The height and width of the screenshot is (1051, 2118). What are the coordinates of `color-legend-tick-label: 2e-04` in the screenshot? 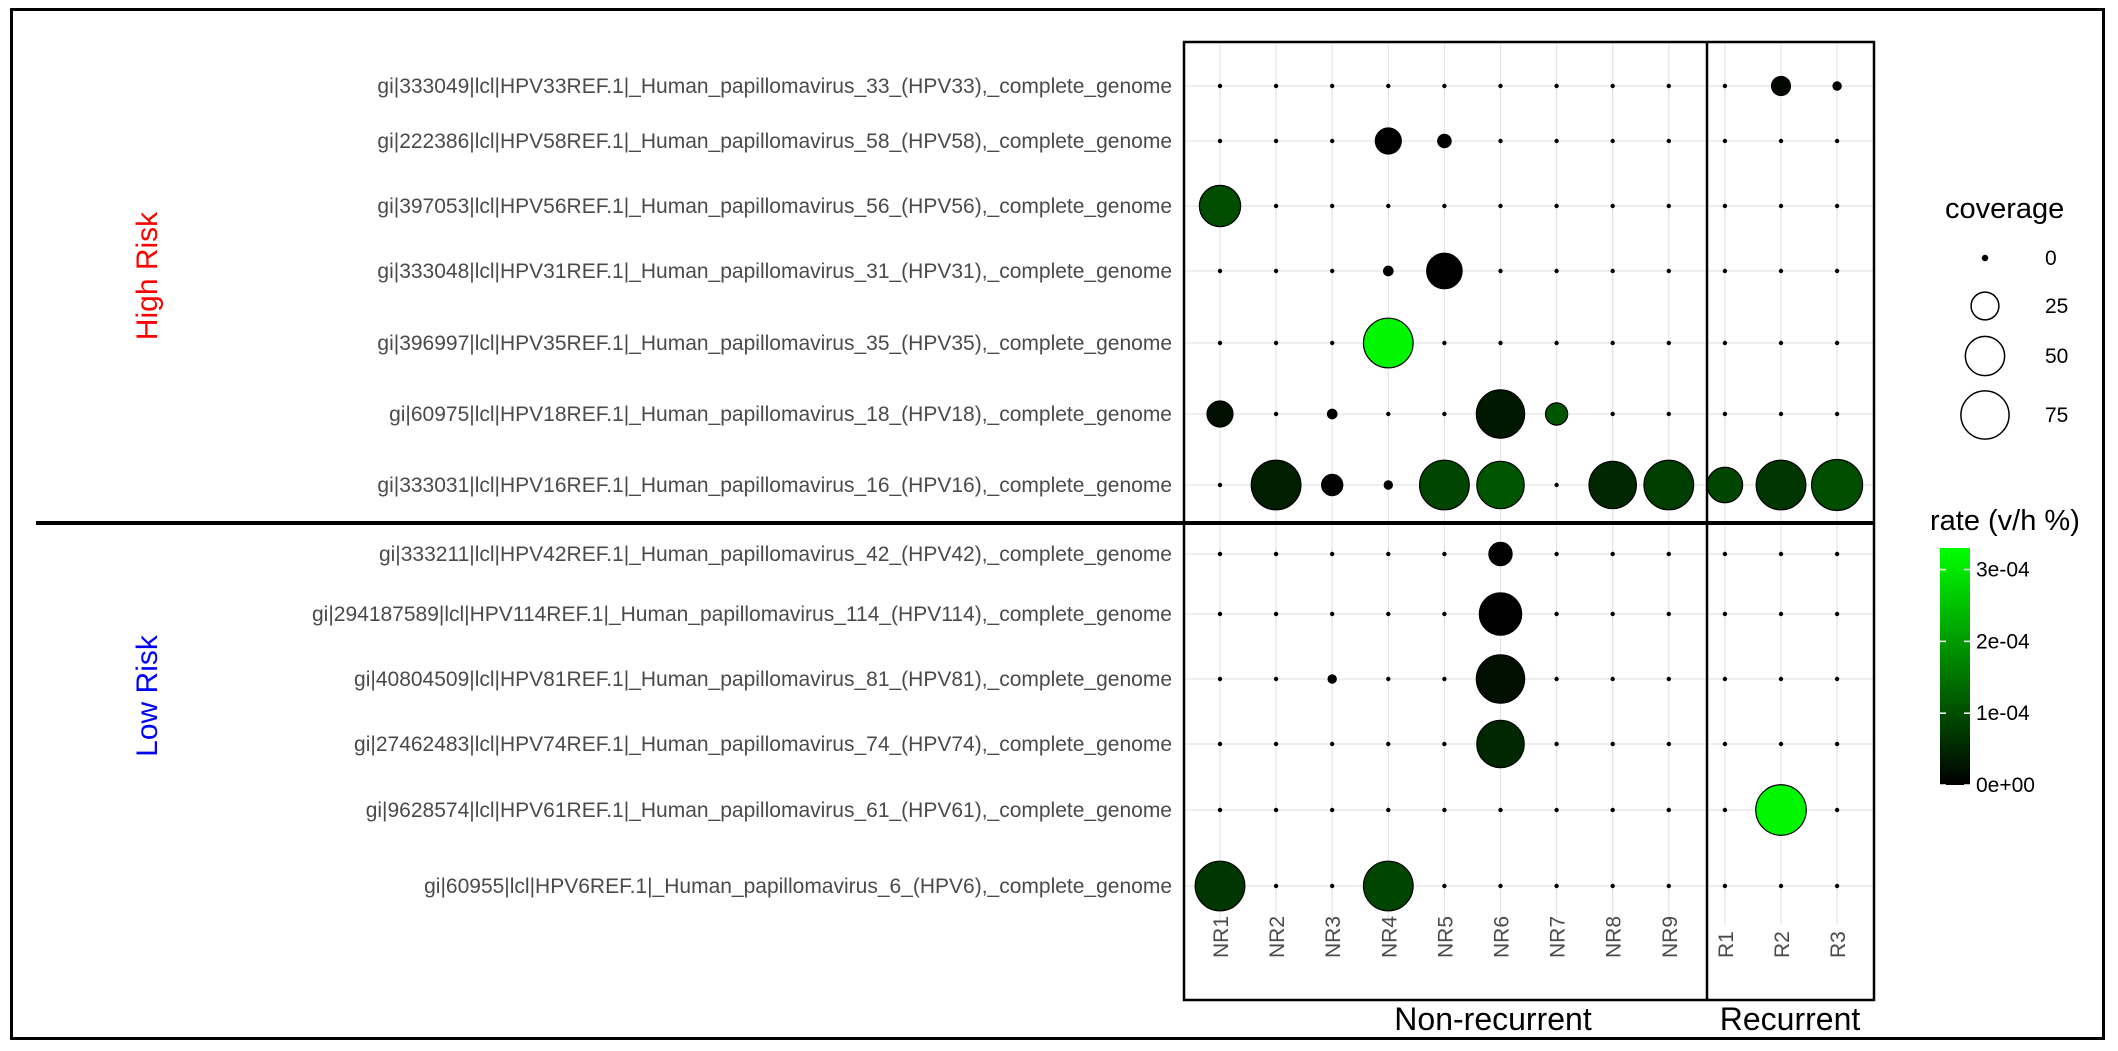 It's located at (2003, 641).